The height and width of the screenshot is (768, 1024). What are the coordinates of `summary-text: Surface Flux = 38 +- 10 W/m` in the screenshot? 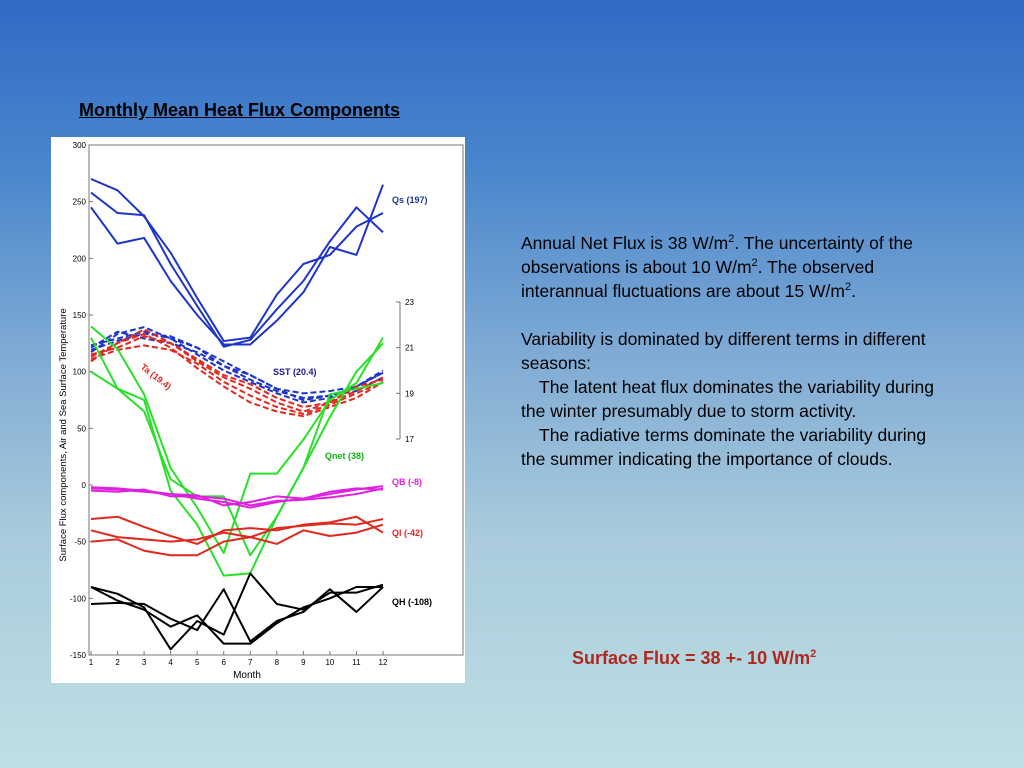 It's located at (691, 658).